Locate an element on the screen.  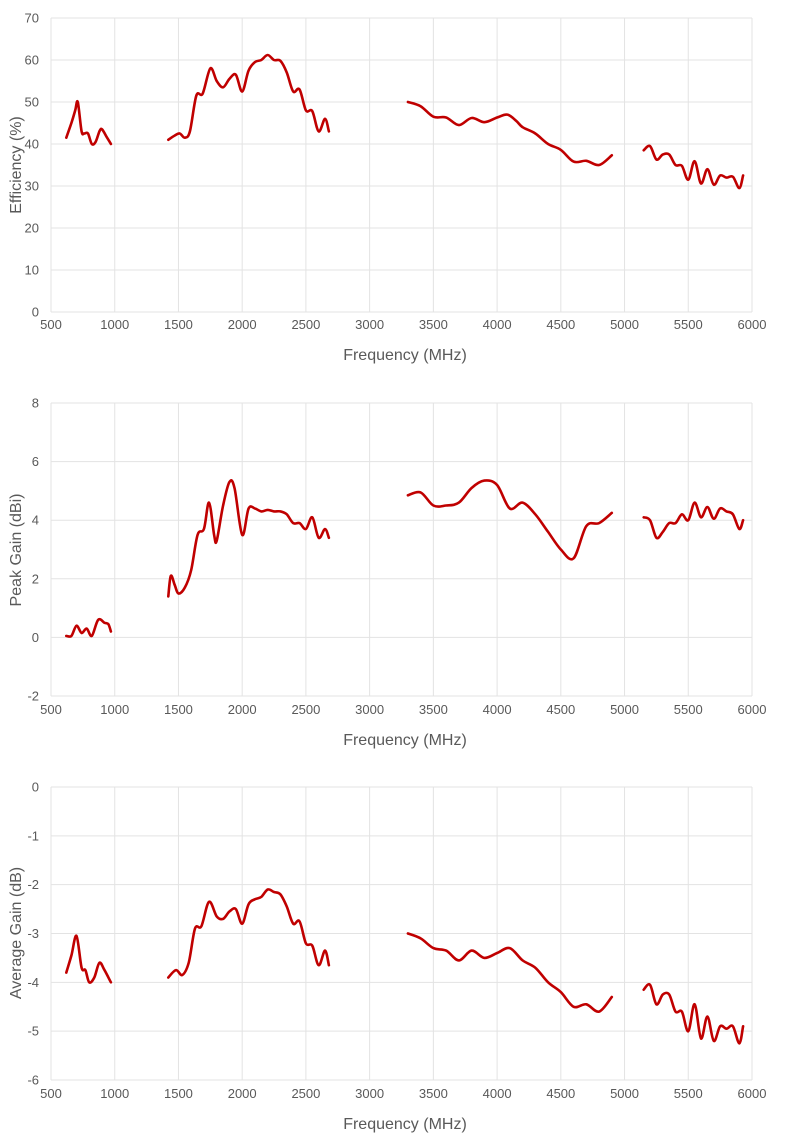
y-tick-label: 6 is located at coordinates (35, 461).